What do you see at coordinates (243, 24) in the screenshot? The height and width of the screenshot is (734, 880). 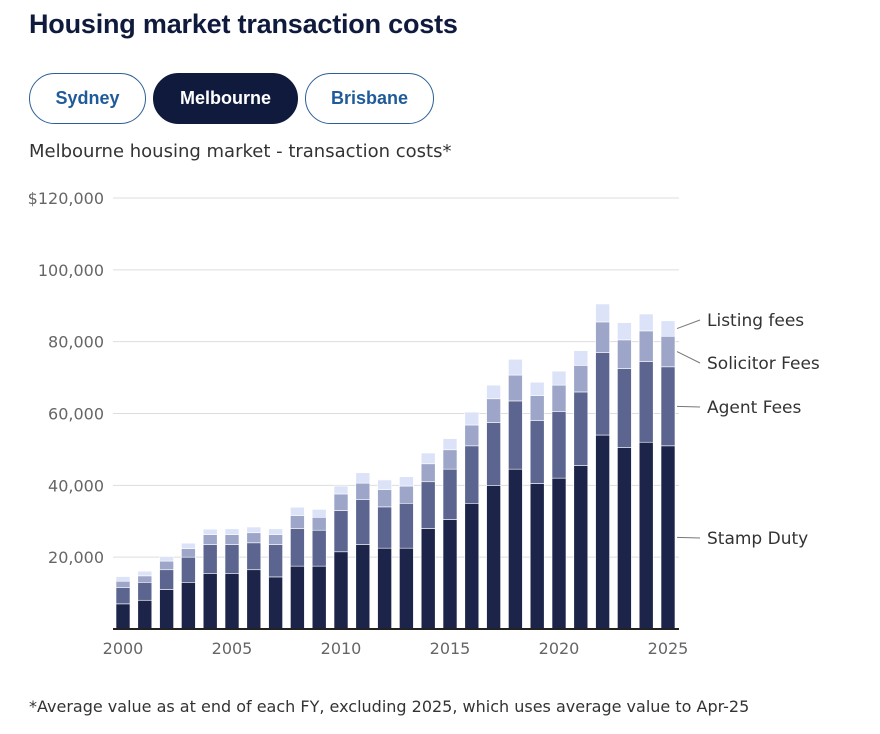 I see `page-title: Housing market transaction costs` at bounding box center [243, 24].